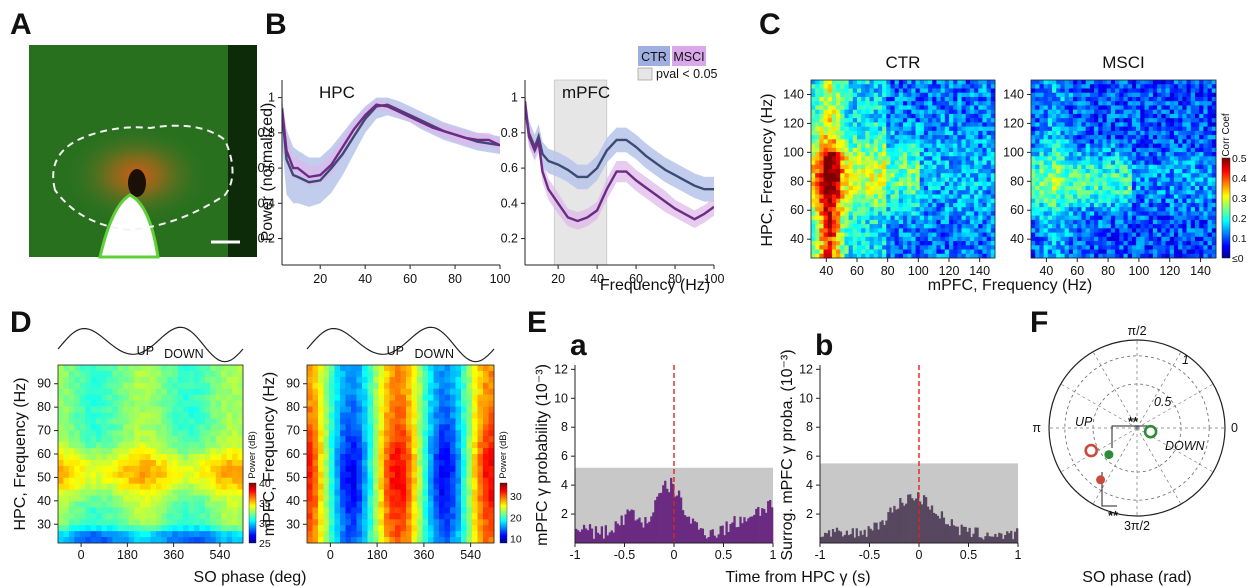 The height and width of the screenshot is (586, 1249). What do you see at coordinates (770, 24) in the screenshot?
I see `panel-label-c: C` at bounding box center [770, 24].